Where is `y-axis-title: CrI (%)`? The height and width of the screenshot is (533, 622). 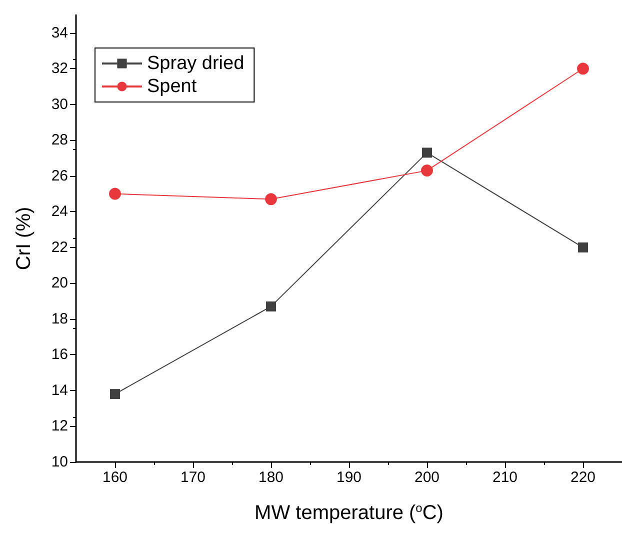
y-axis-title: CrI (%) is located at coordinates (24, 238).